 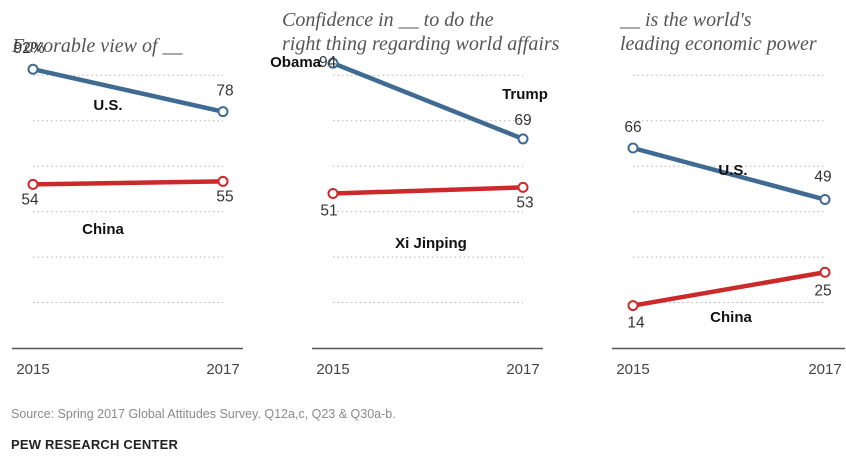 What do you see at coordinates (28, 48) in the screenshot?
I see `data-label: 92%` at bounding box center [28, 48].